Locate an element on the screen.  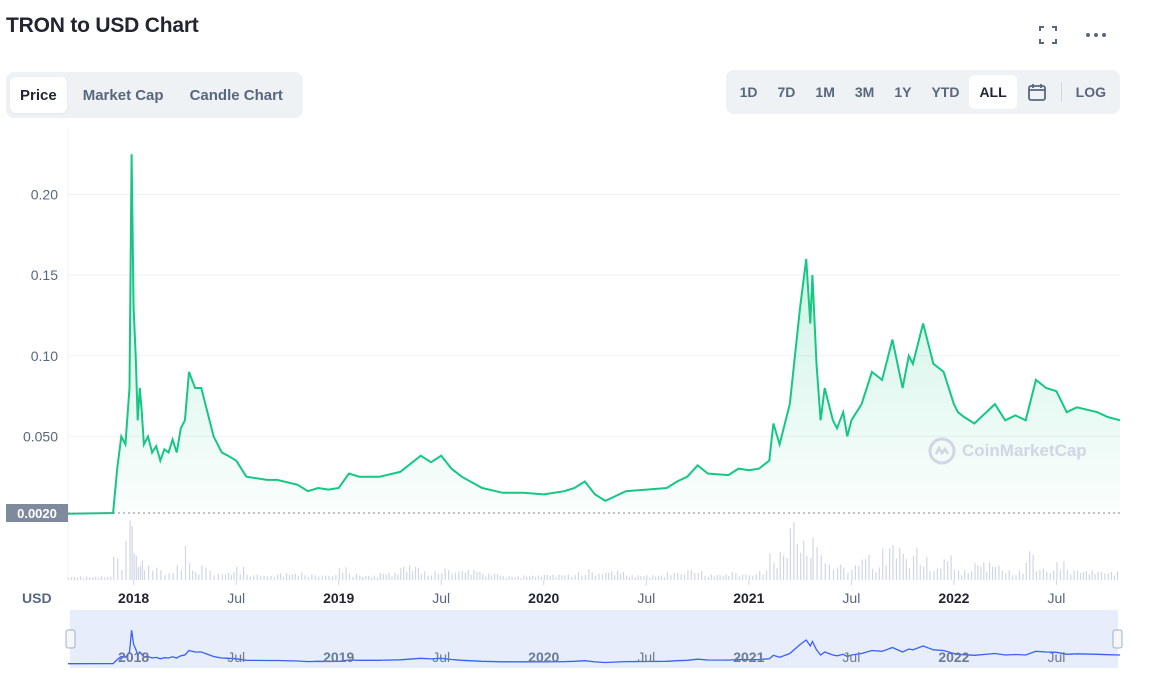
currency-label: USD is located at coordinates (37, 598).